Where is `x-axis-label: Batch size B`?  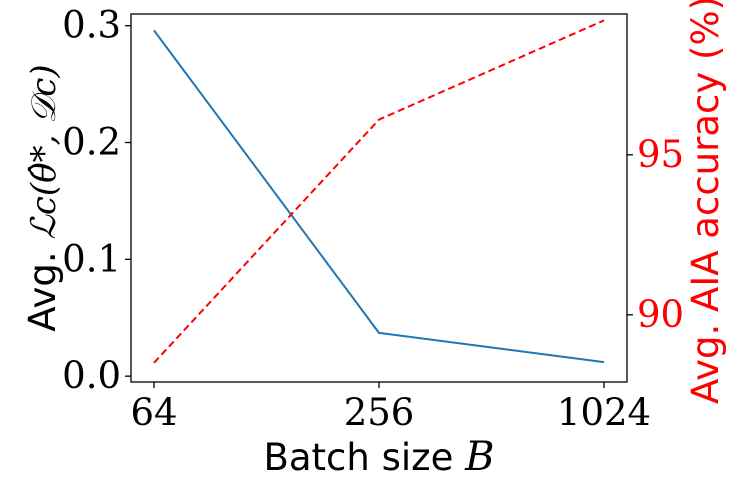 x-axis-label: Batch size B is located at coordinates (378, 457).